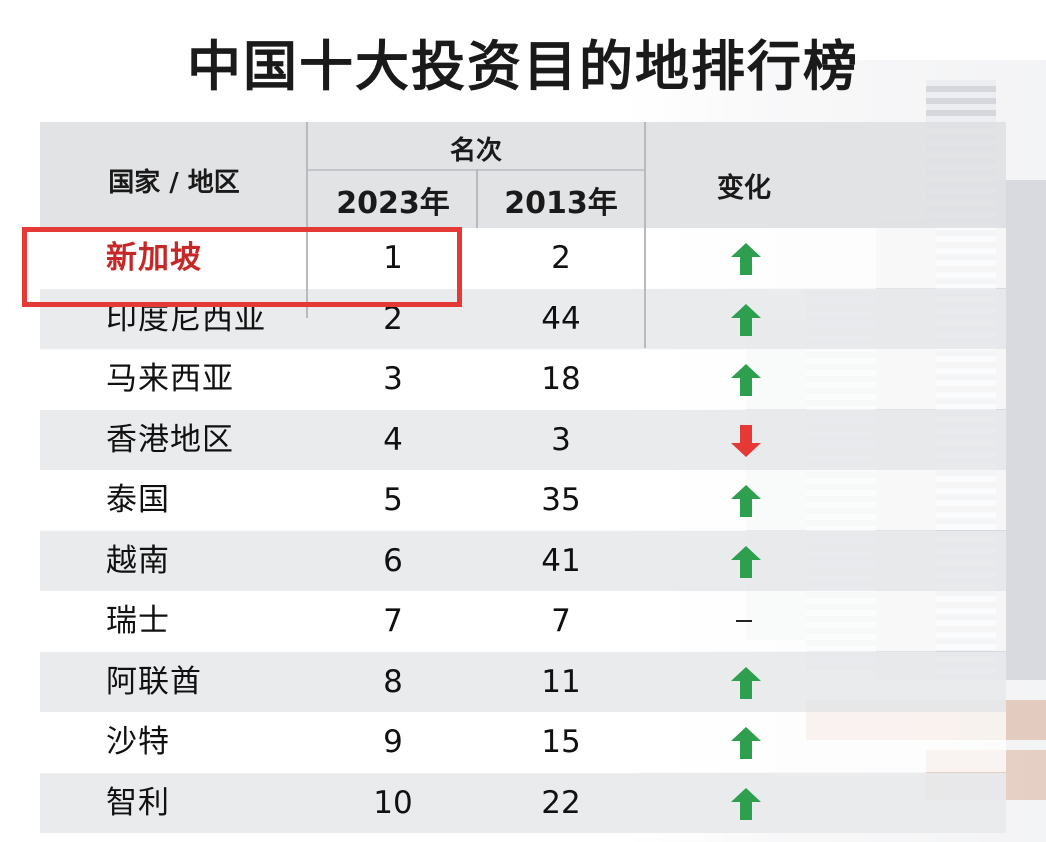  What do you see at coordinates (561, 258) in the screenshot?
I see `rank-2013: 2` at bounding box center [561, 258].